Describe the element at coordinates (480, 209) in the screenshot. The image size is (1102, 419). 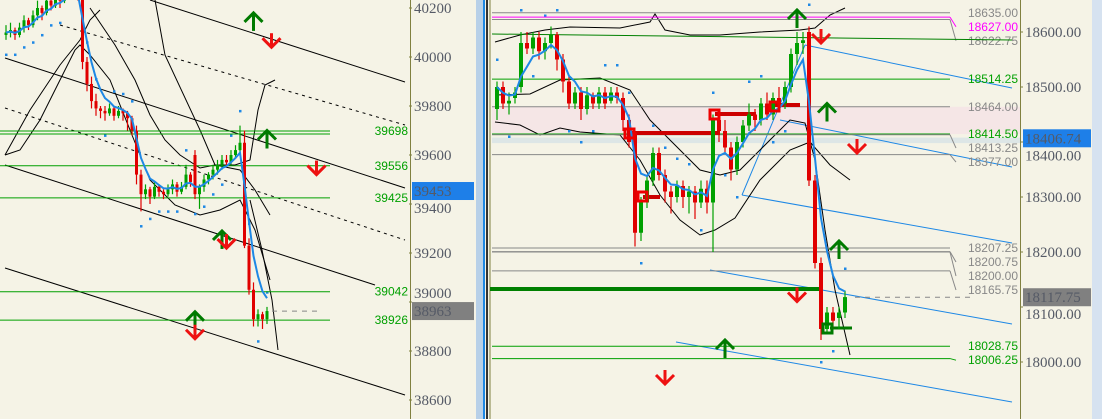
I see `panel-scrollbar` at that location.